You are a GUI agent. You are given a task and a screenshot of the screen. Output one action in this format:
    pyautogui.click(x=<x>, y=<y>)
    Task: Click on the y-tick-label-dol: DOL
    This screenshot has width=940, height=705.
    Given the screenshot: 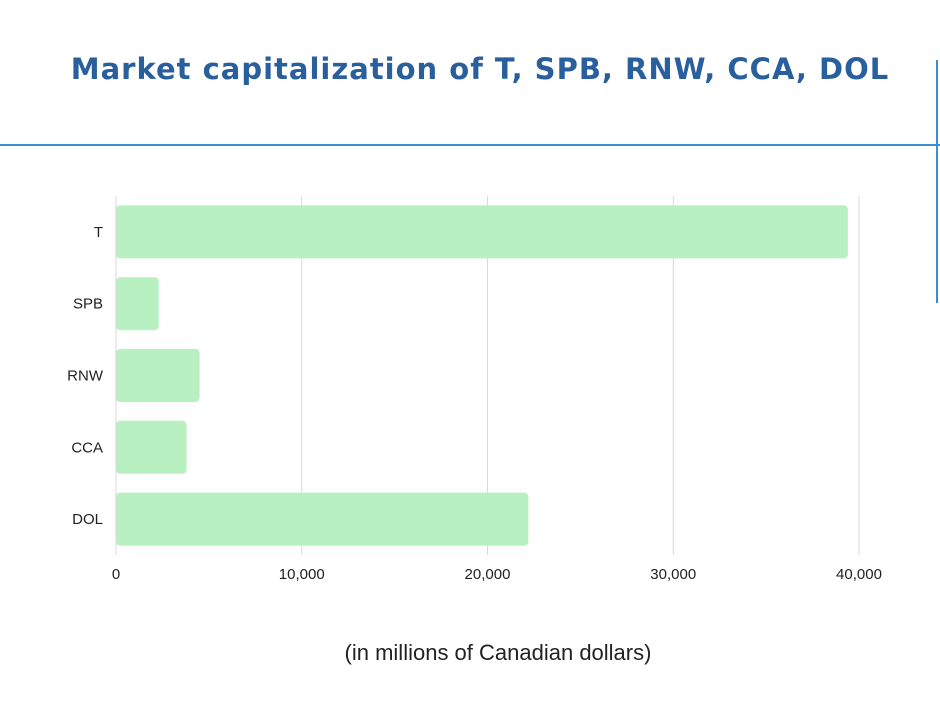 What is the action you would take?
    pyautogui.click(x=87, y=519)
    